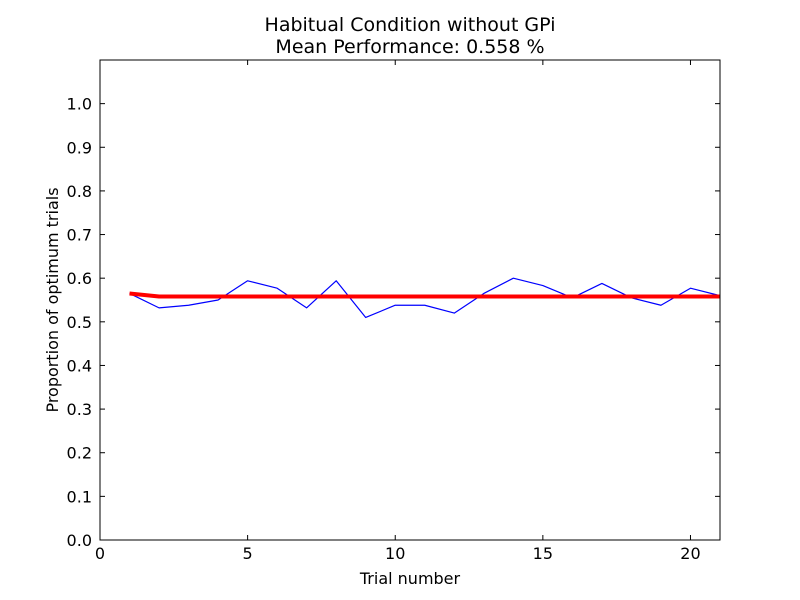  Describe the element at coordinates (79, 104) in the screenshot. I see `y-tick-label: 1.0` at that location.